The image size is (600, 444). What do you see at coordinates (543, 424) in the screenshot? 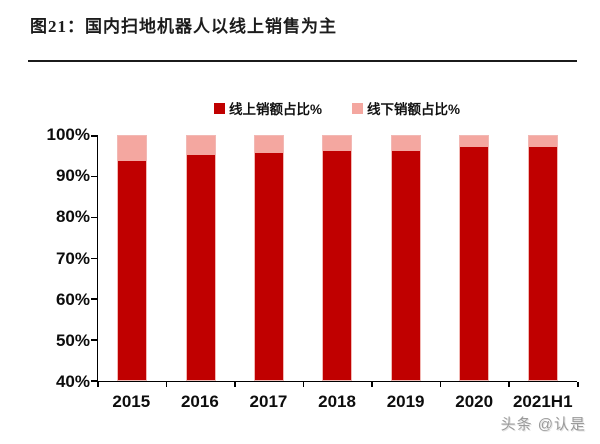
I see `watermark-text: 头条 @认是` at bounding box center [543, 424].